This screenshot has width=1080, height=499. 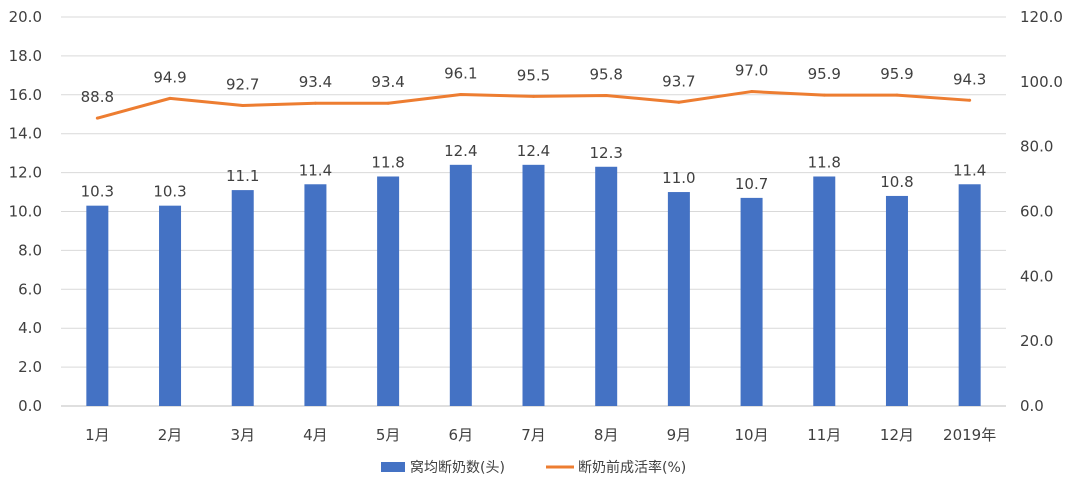 I want to click on right-tick-label: 0.0, so click(x=1032, y=406).